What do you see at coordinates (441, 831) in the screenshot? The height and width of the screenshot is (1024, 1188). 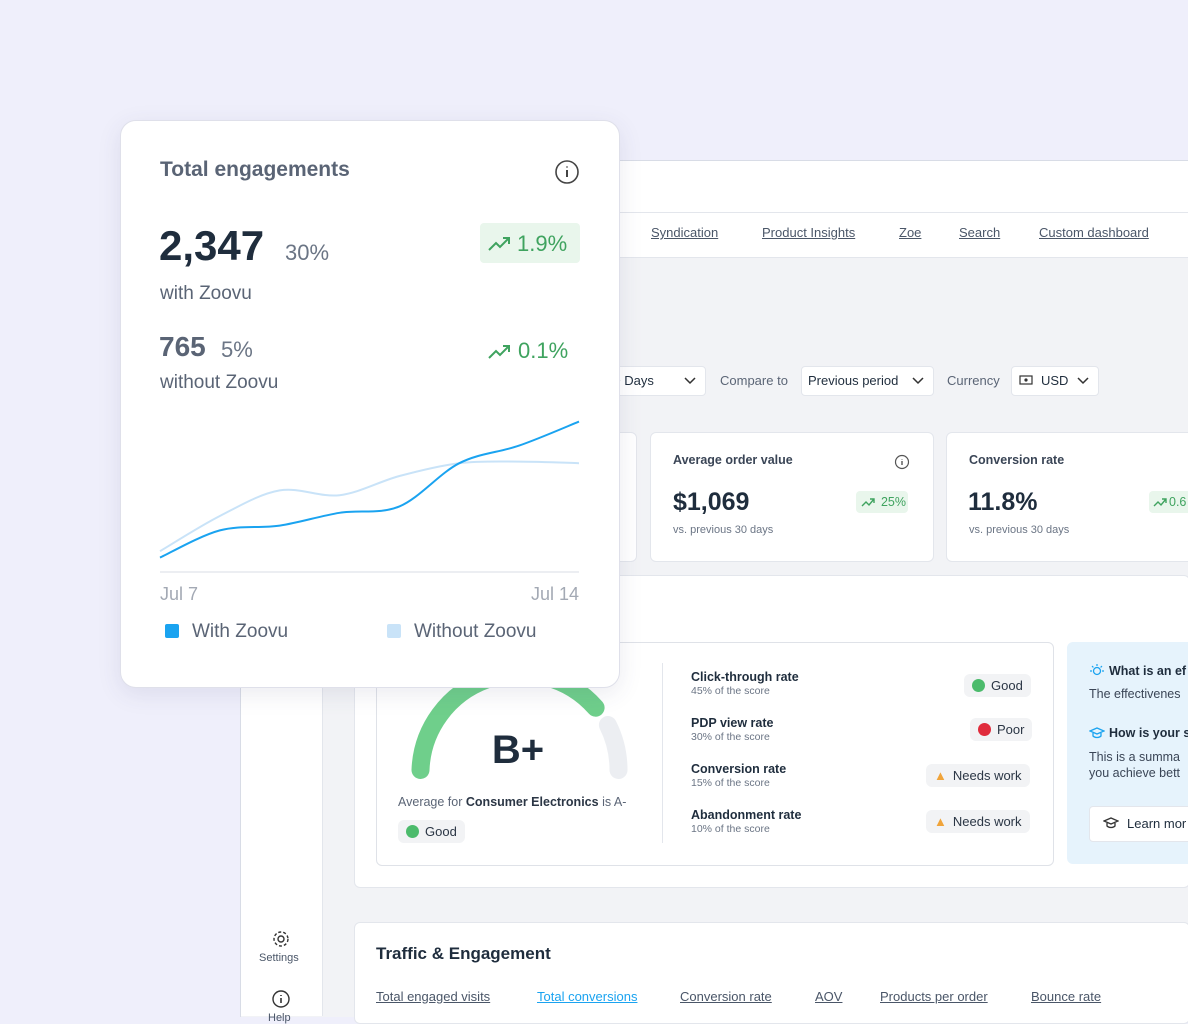 I see `status-text: Good` at bounding box center [441, 831].